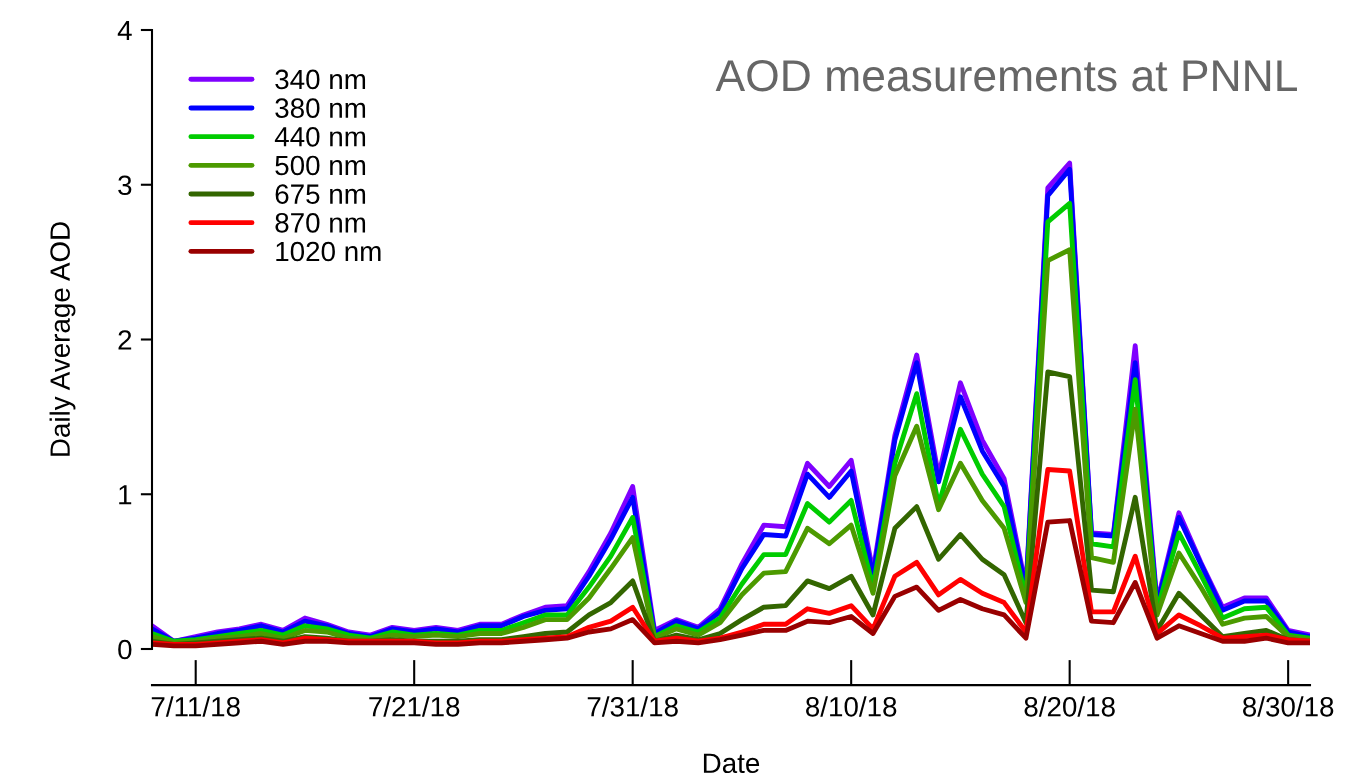 This screenshot has height=776, width=1355. I want to click on x-tick-label: 7/11/18, so click(195, 706).